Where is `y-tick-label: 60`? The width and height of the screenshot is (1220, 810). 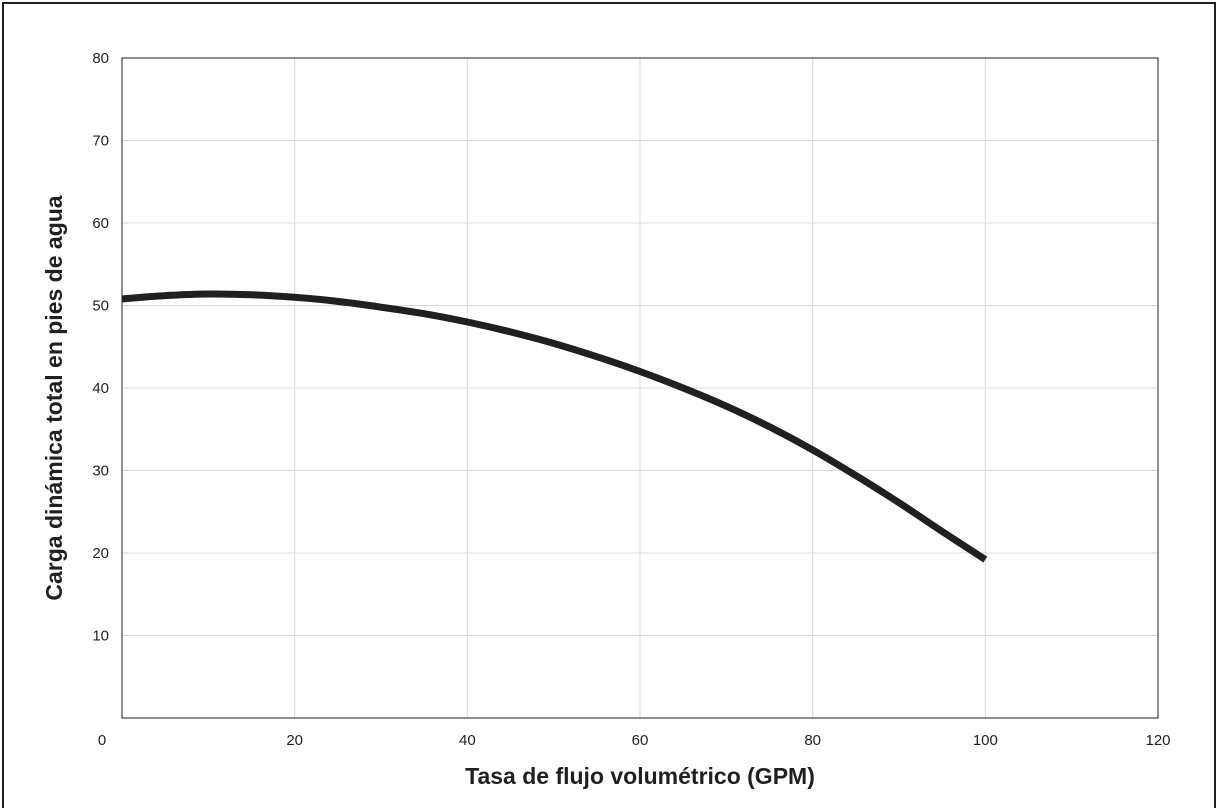
y-tick-label: 60 is located at coordinates (100, 223).